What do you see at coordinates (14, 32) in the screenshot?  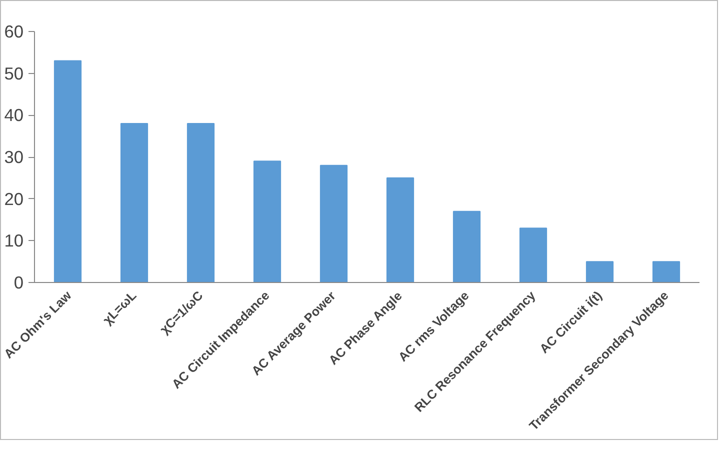 I see `y-tick-label: 60` at bounding box center [14, 32].